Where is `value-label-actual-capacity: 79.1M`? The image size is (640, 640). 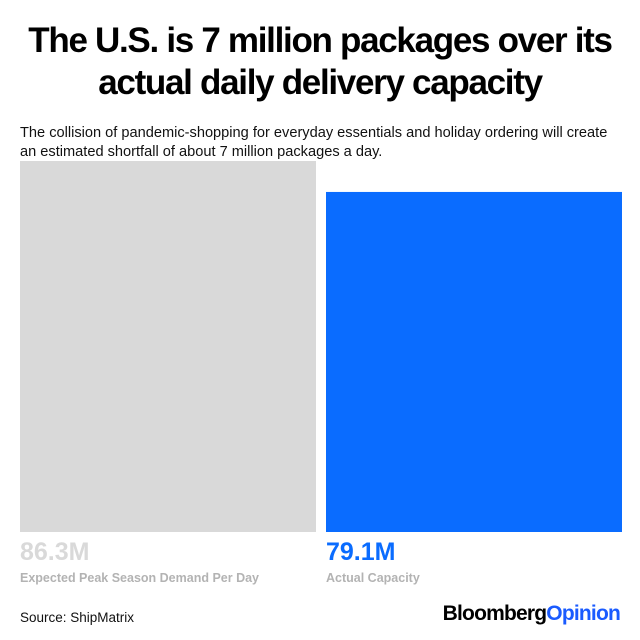 value-label-actual-capacity: 79.1M is located at coordinates (360, 552).